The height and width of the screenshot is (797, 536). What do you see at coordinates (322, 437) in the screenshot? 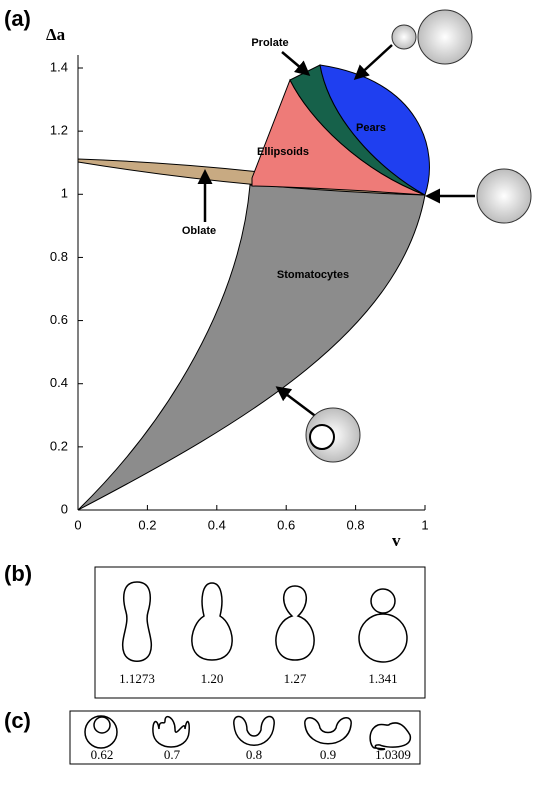
I see `inner-sphere` at bounding box center [322, 437].